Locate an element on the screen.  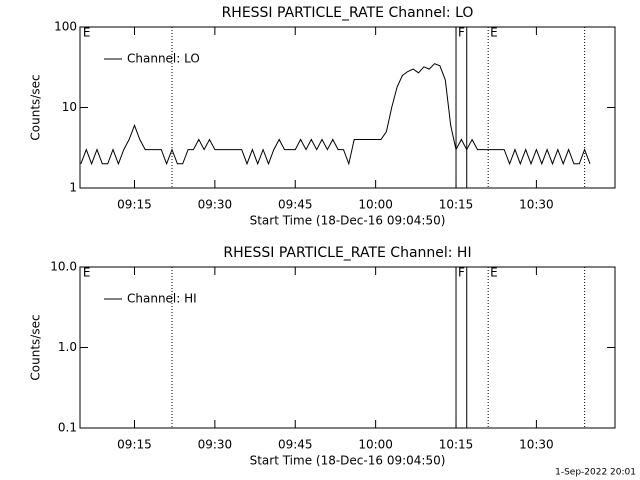
footer: 1-Sep-2022 20:01 is located at coordinates (595, 473).